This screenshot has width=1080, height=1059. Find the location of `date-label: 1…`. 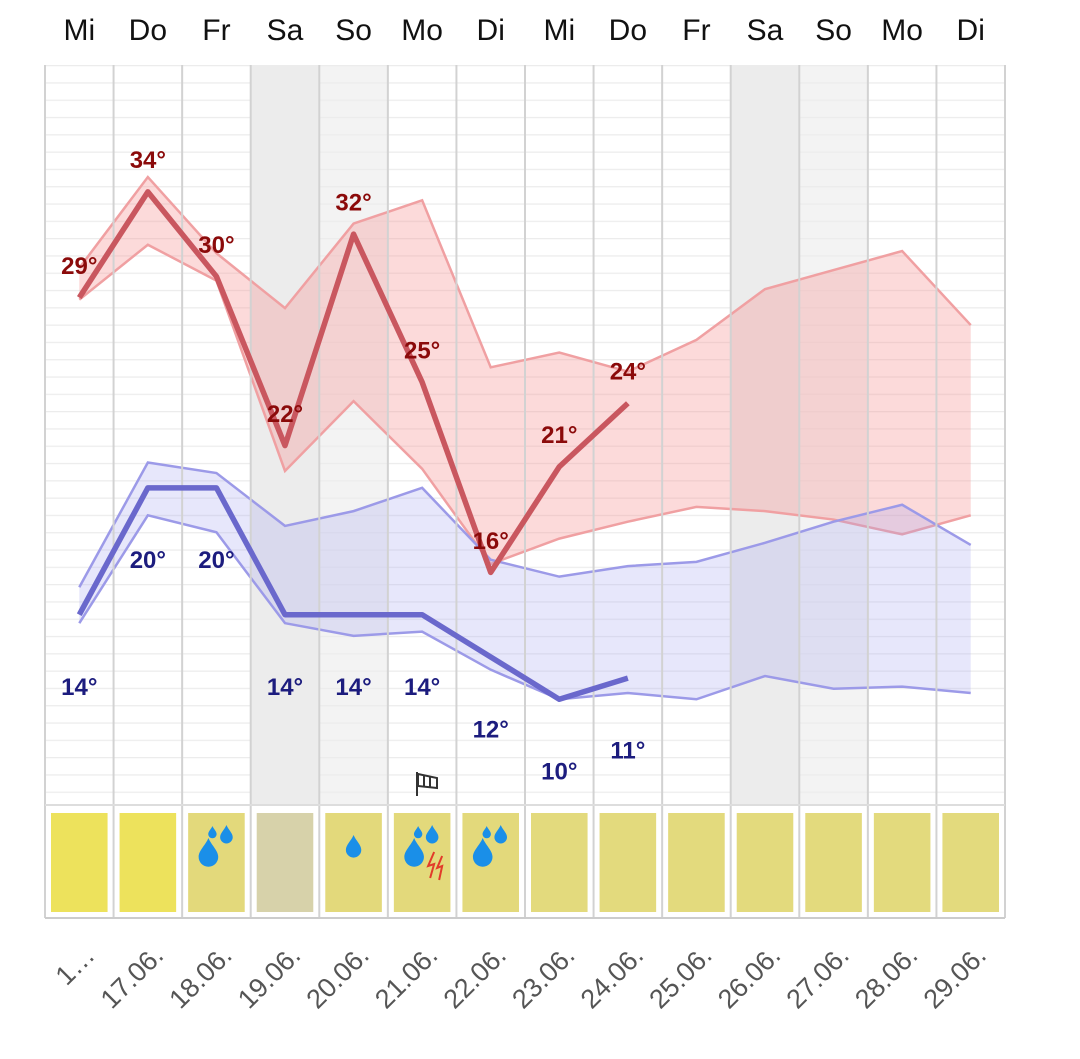

date-label: 1… is located at coordinates (75, 965).